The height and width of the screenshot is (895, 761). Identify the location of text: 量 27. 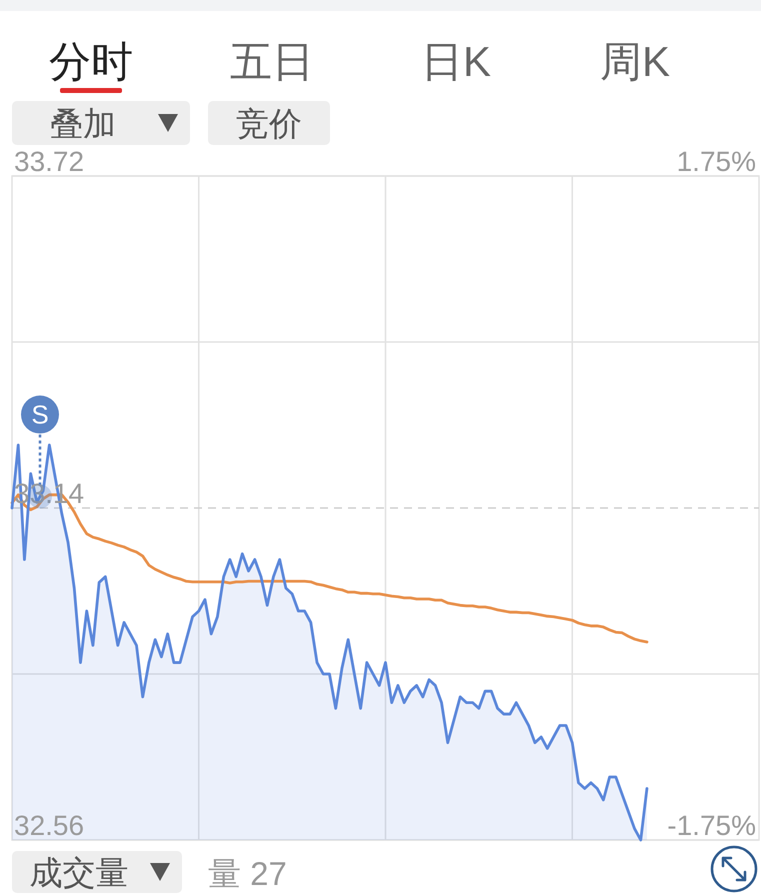
(247, 873).